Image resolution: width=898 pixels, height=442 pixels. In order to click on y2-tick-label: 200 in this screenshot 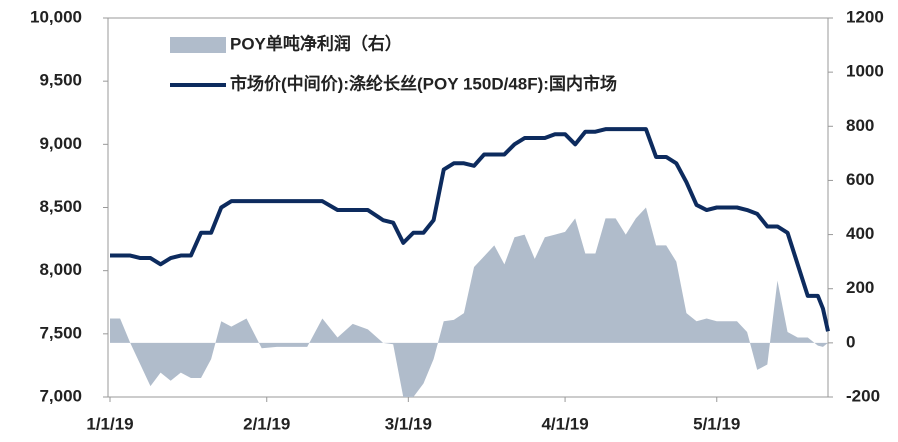, I will do `click(860, 287)`.